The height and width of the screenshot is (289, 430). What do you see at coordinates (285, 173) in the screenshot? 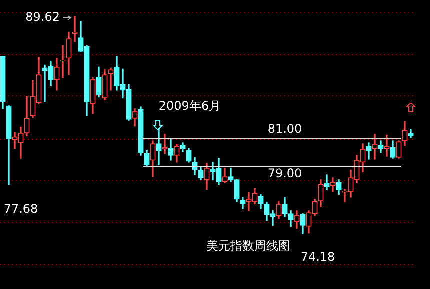
I see `ref-line-label: 79.00` at bounding box center [285, 173].